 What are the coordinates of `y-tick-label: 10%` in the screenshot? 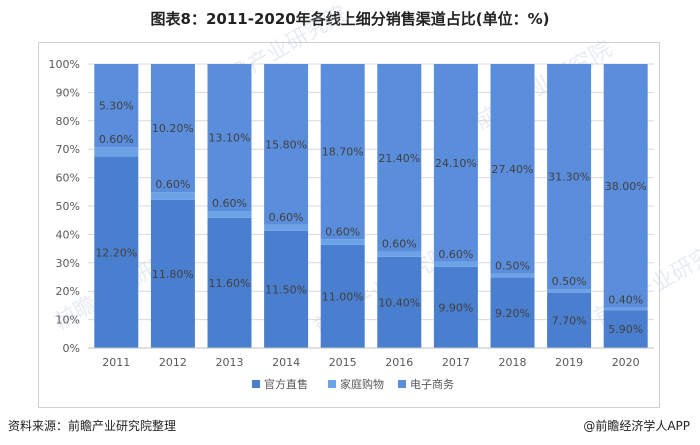 It's located at (68, 320).